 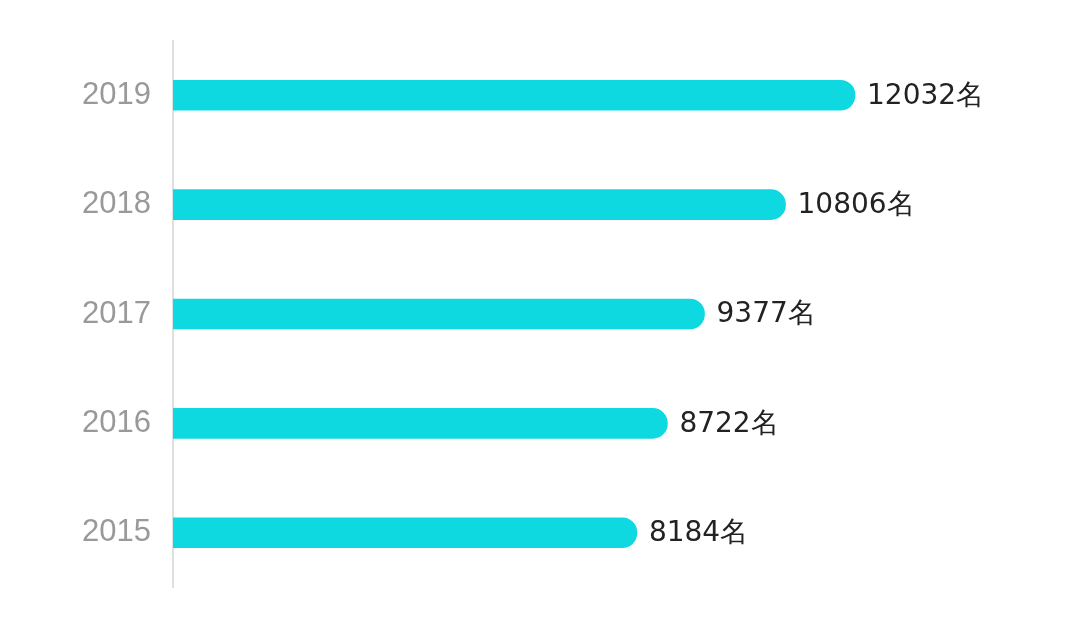 What do you see at coordinates (116, 203) in the screenshot?
I see `y-tick-label: 2018` at bounding box center [116, 203].